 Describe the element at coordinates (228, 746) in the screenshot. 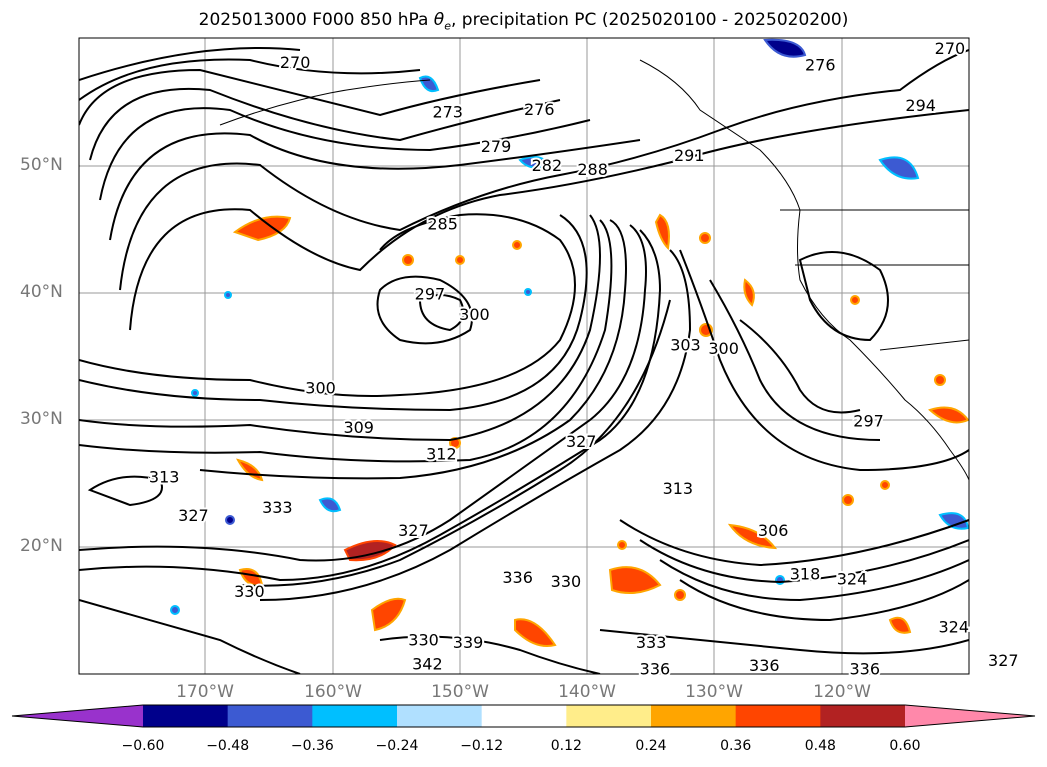

I see `colorbar-tick-label: −0.48` at that location.